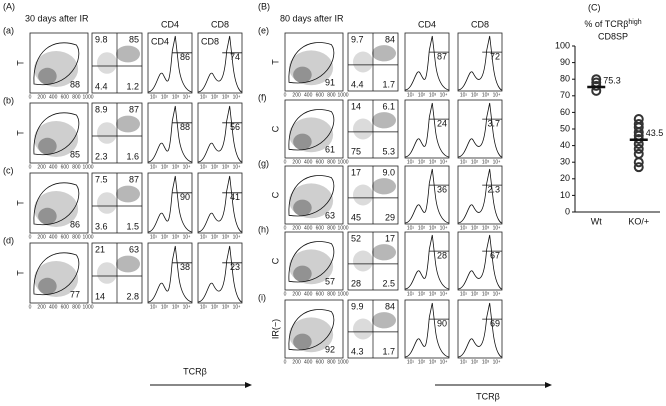 This screenshot has width=666, height=406. What do you see at coordinates (75, 84) in the screenshot?
I see `gate-value: 88` at bounding box center [75, 84].